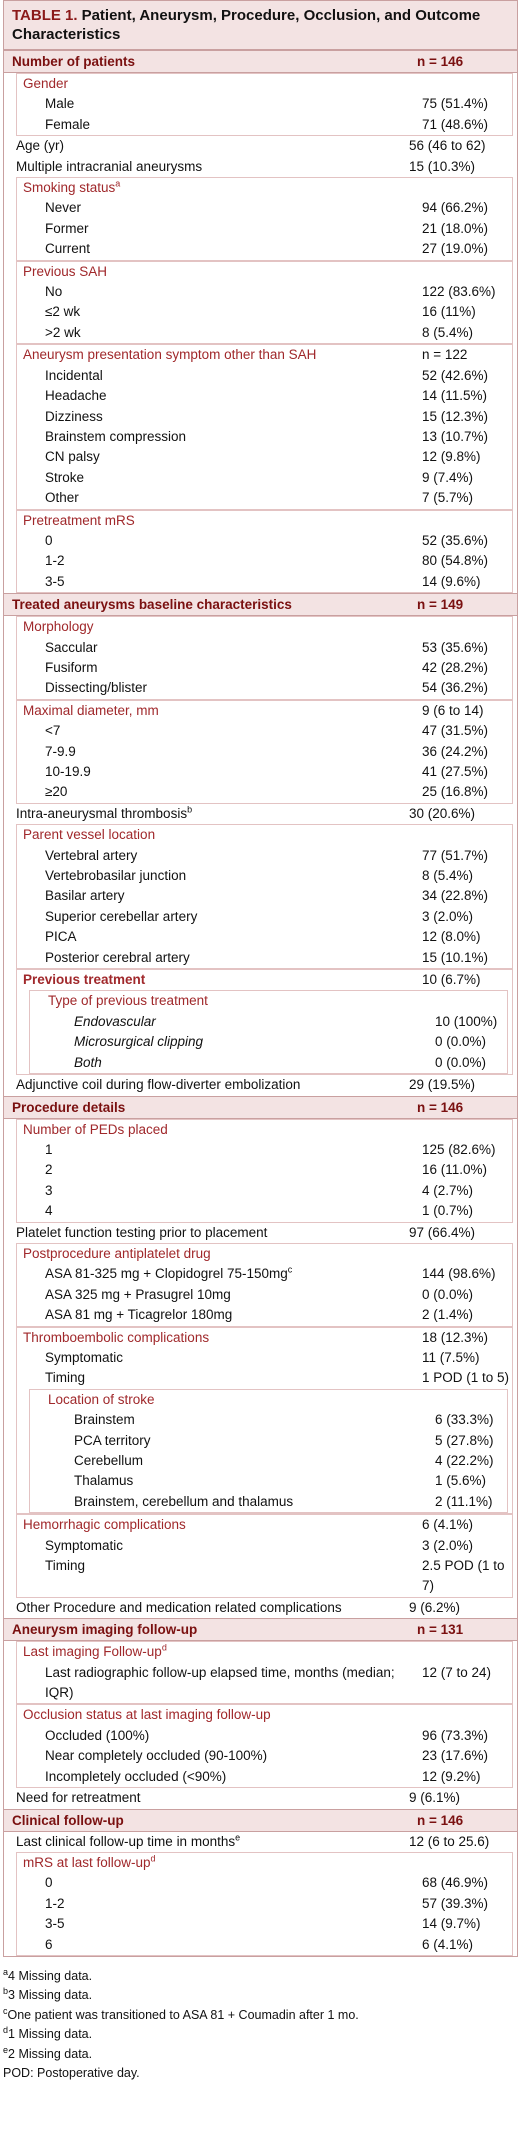  I want to click on row-label-cell: Maximal diameter, mm, so click(219, 711).